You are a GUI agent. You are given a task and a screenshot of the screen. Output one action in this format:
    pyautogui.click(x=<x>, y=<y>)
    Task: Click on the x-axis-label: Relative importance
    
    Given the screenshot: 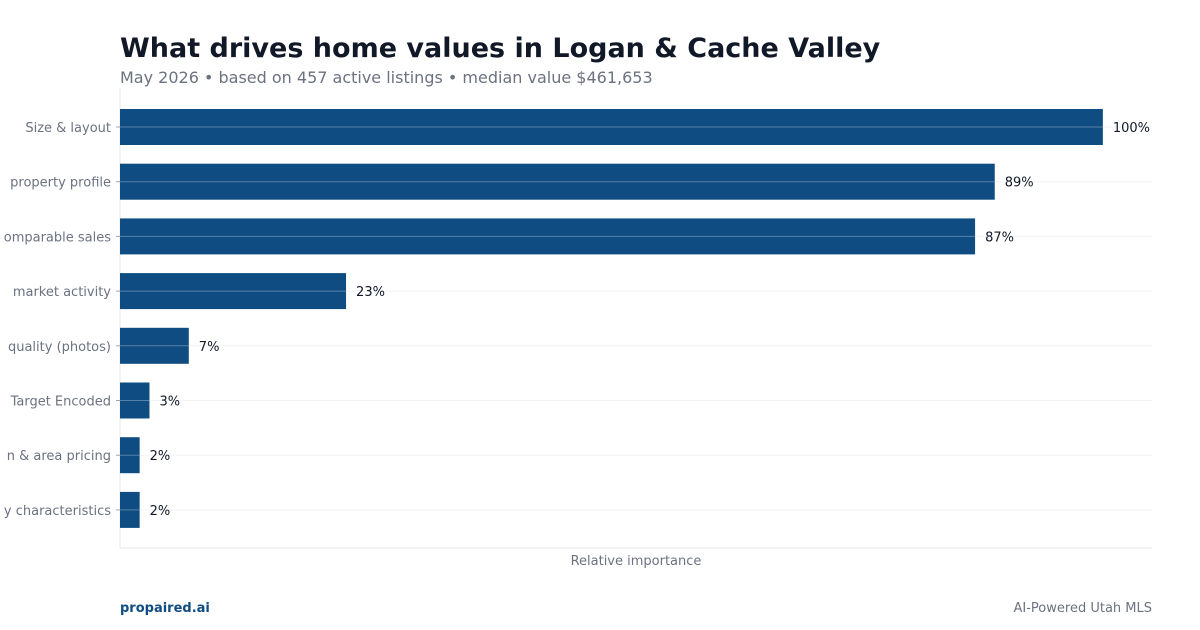 What is the action you would take?
    pyautogui.click(x=636, y=561)
    